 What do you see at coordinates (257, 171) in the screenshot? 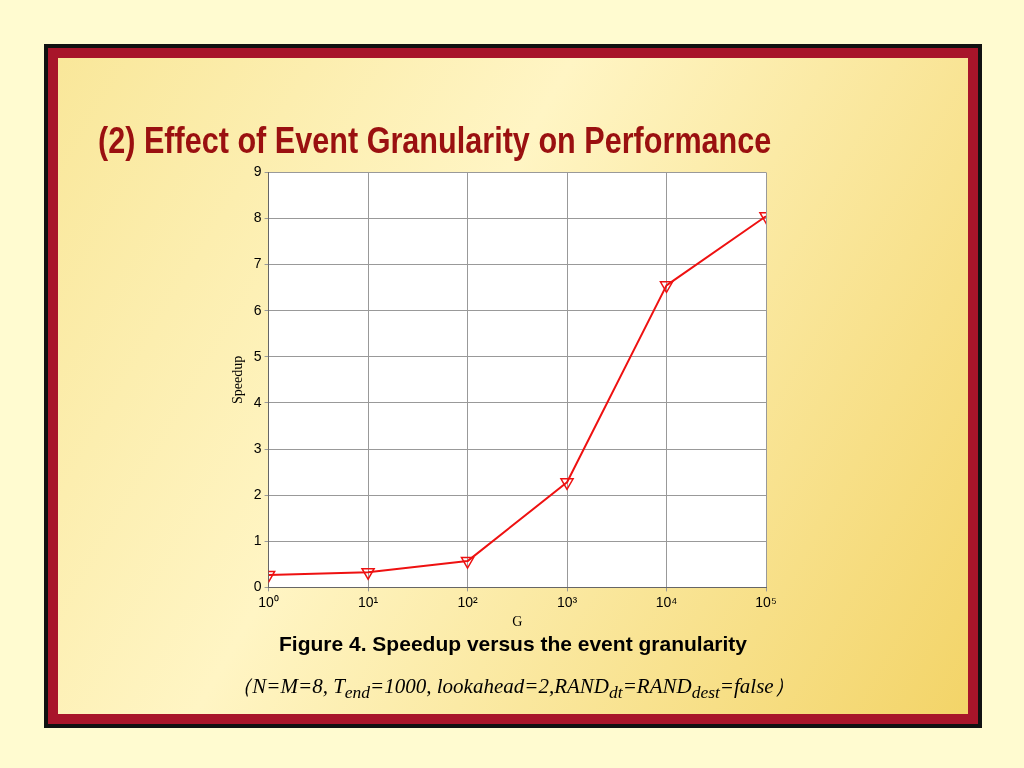
I see `y-tick-label: 9` at bounding box center [257, 171].